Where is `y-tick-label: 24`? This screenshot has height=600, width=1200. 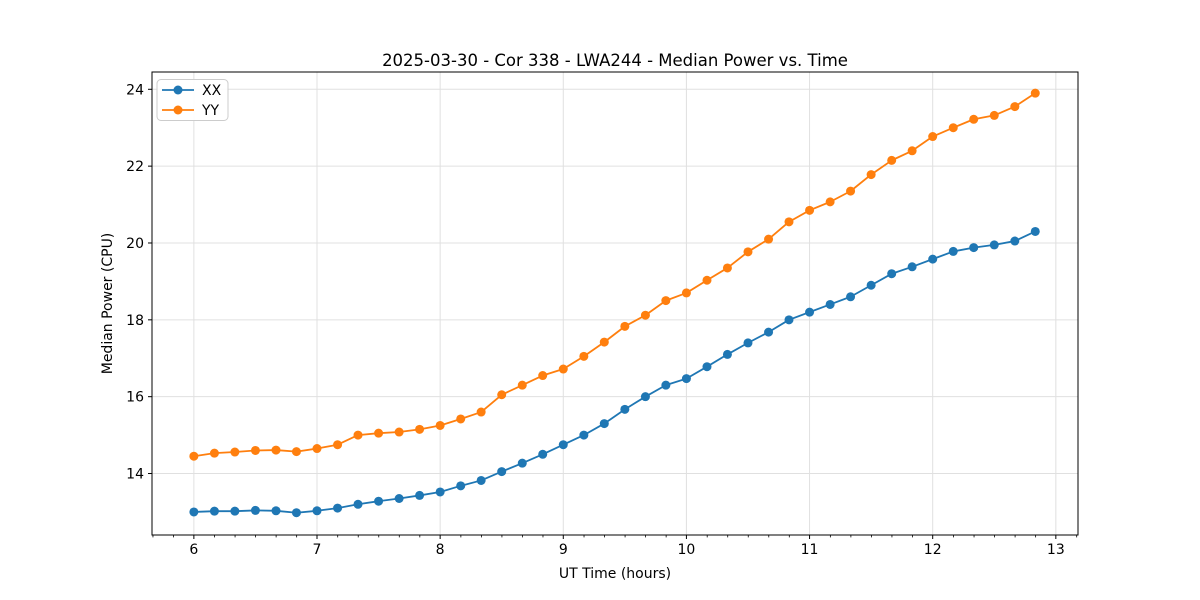 y-tick-label: 24 is located at coordinates (135, 90).